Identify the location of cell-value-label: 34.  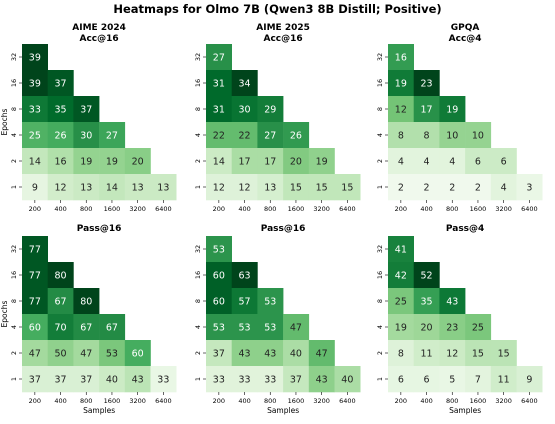
(245, 84).